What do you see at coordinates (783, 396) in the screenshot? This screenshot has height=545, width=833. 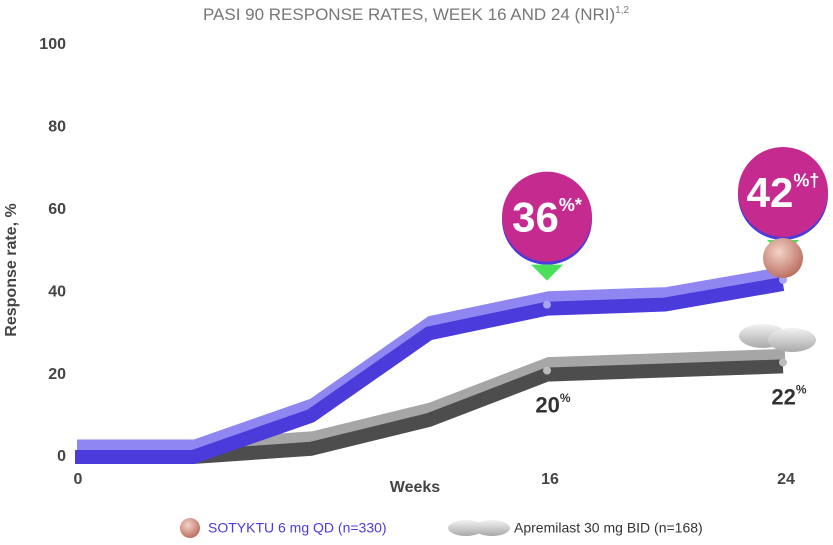 I see `label-number: 22` at bounding box center [783, 396].